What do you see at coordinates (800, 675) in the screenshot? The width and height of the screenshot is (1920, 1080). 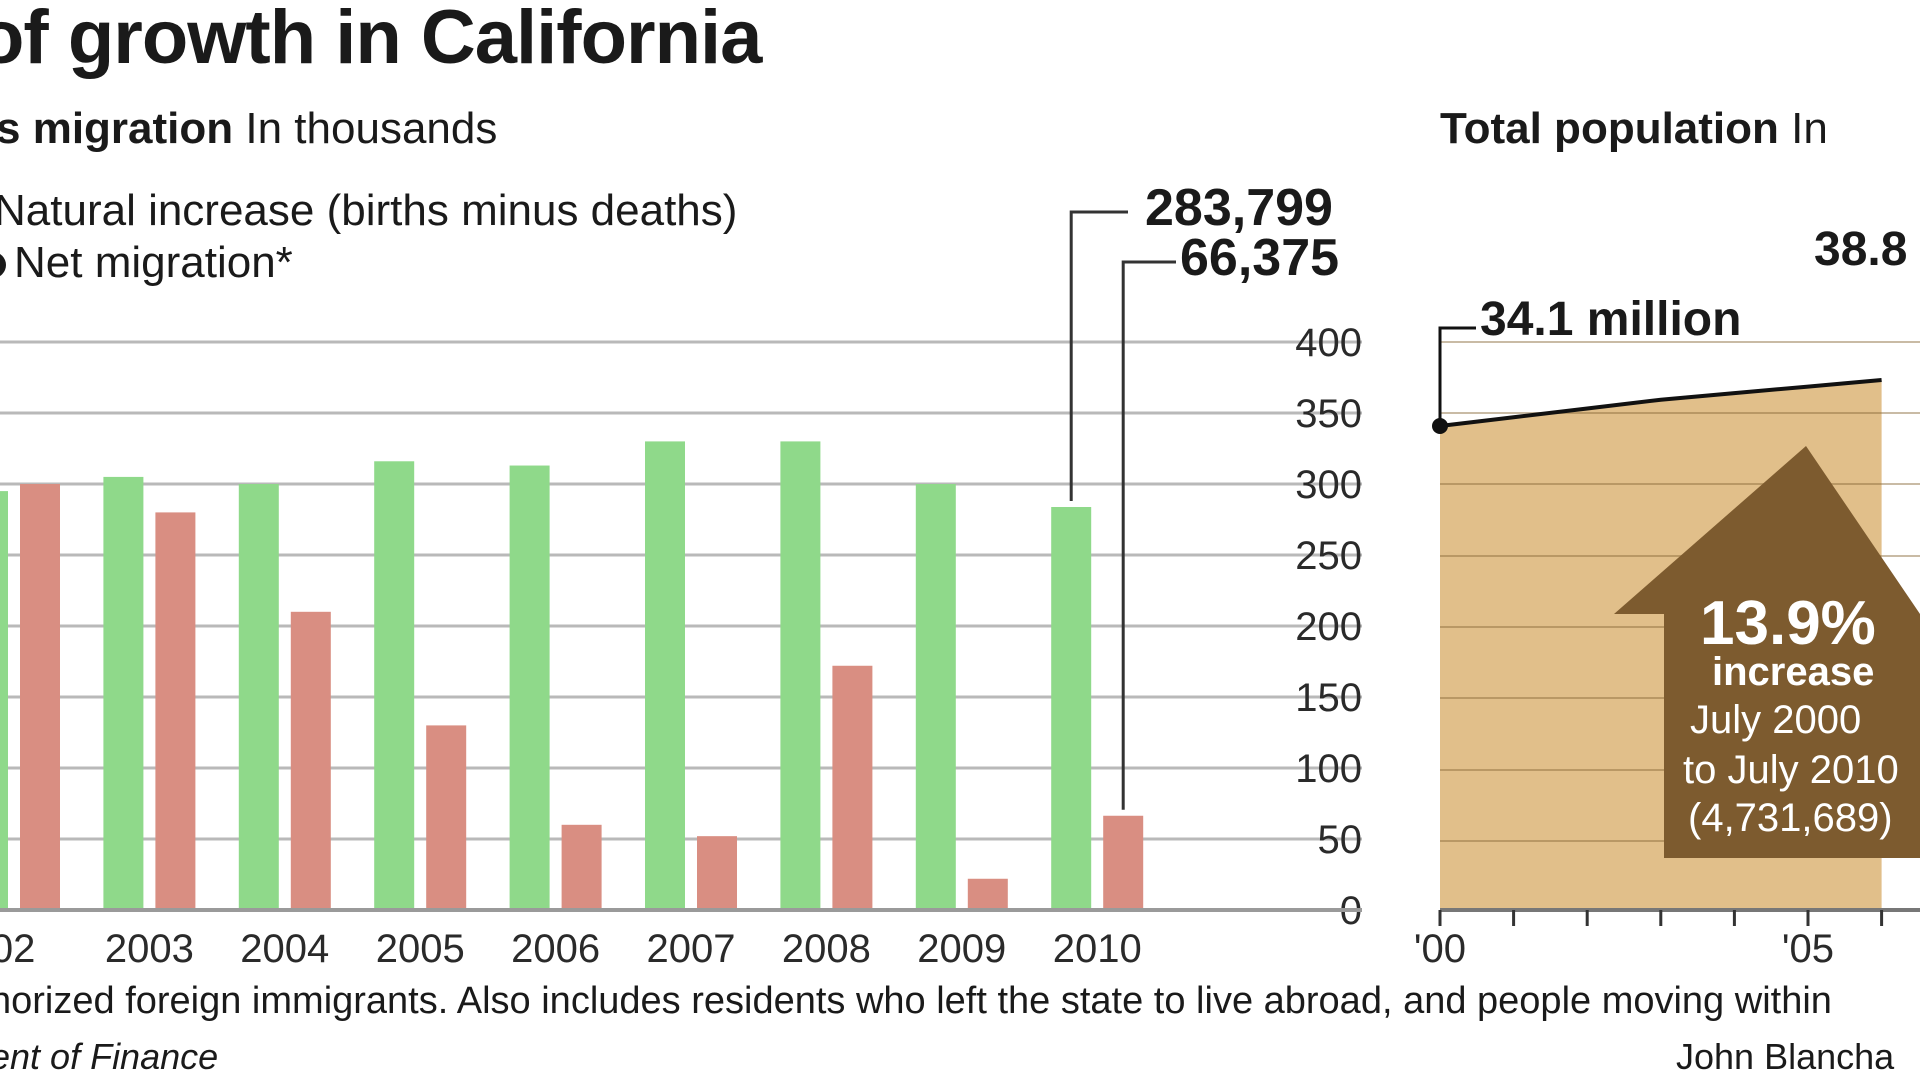 I see `bar-natural-2008` at bounding box center [800, 675].